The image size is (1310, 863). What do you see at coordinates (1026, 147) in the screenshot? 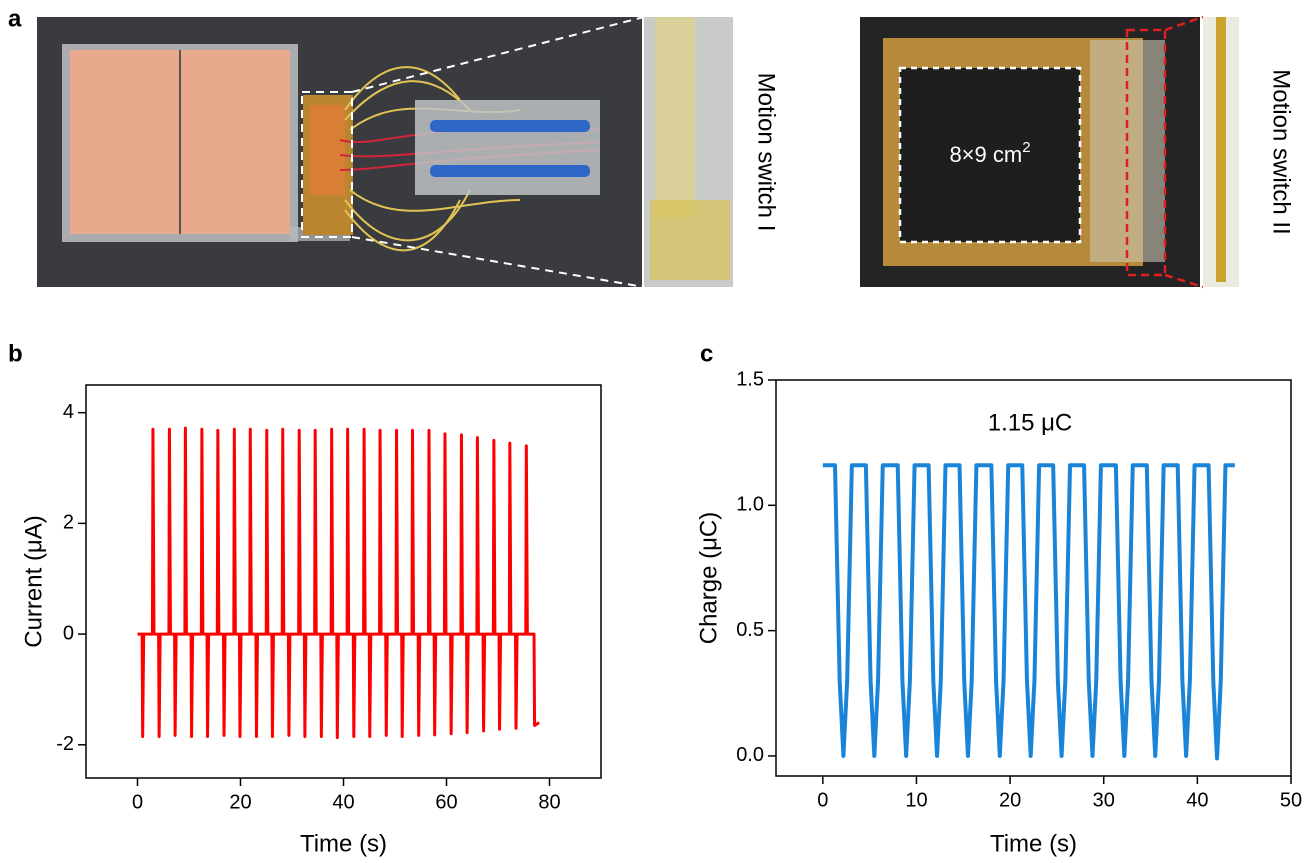
I see `area-sup: 2` at bounding box center [1026, 147].